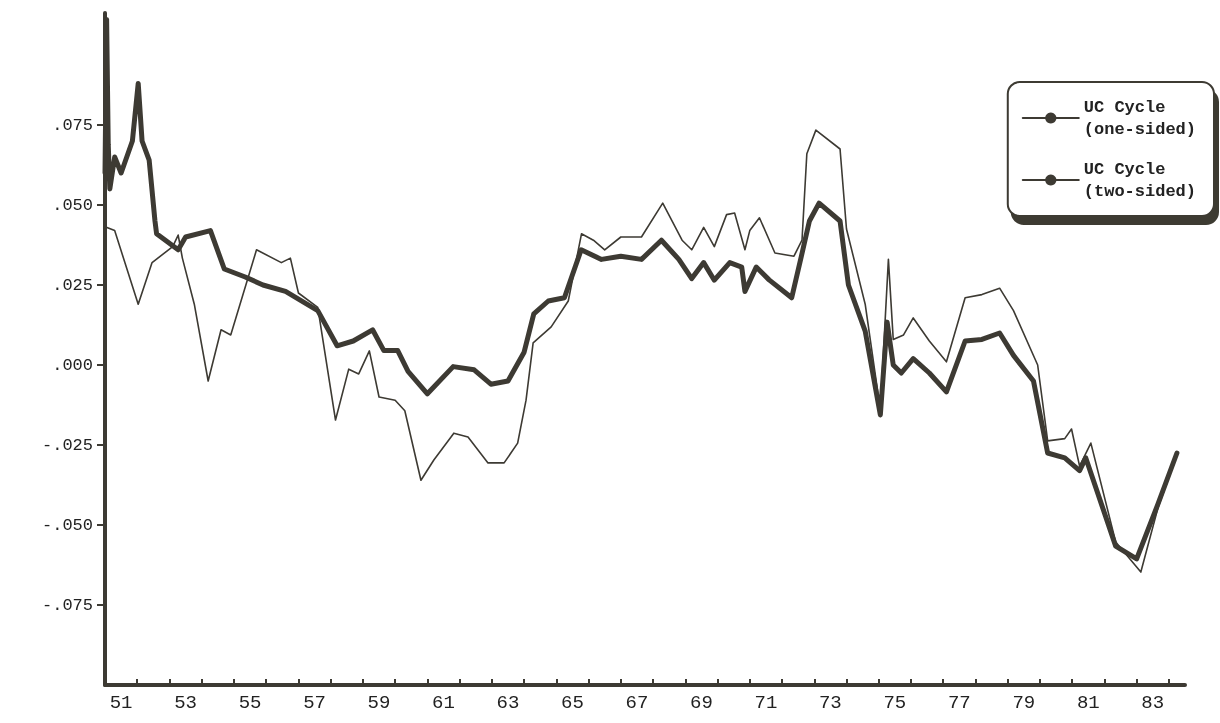  I want to click on x-tick-label: 55, so click(250, 702).